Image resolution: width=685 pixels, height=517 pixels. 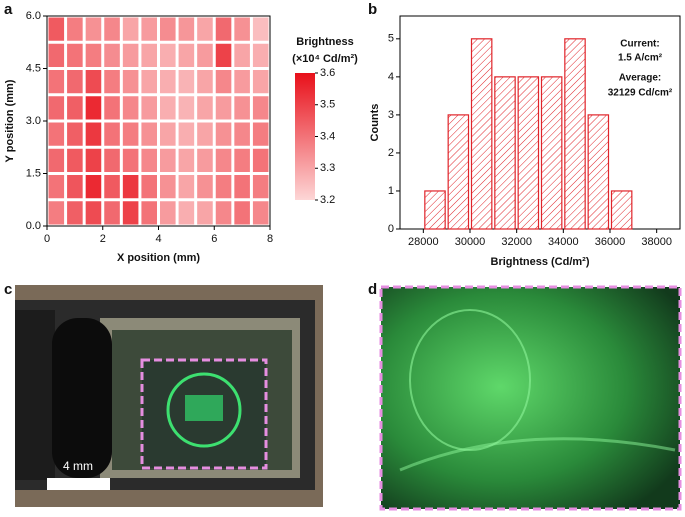 What do you see at coordinates (639, 44) in the screenshot?
I see `annotation: Current:` at bounding box center [639, 44].